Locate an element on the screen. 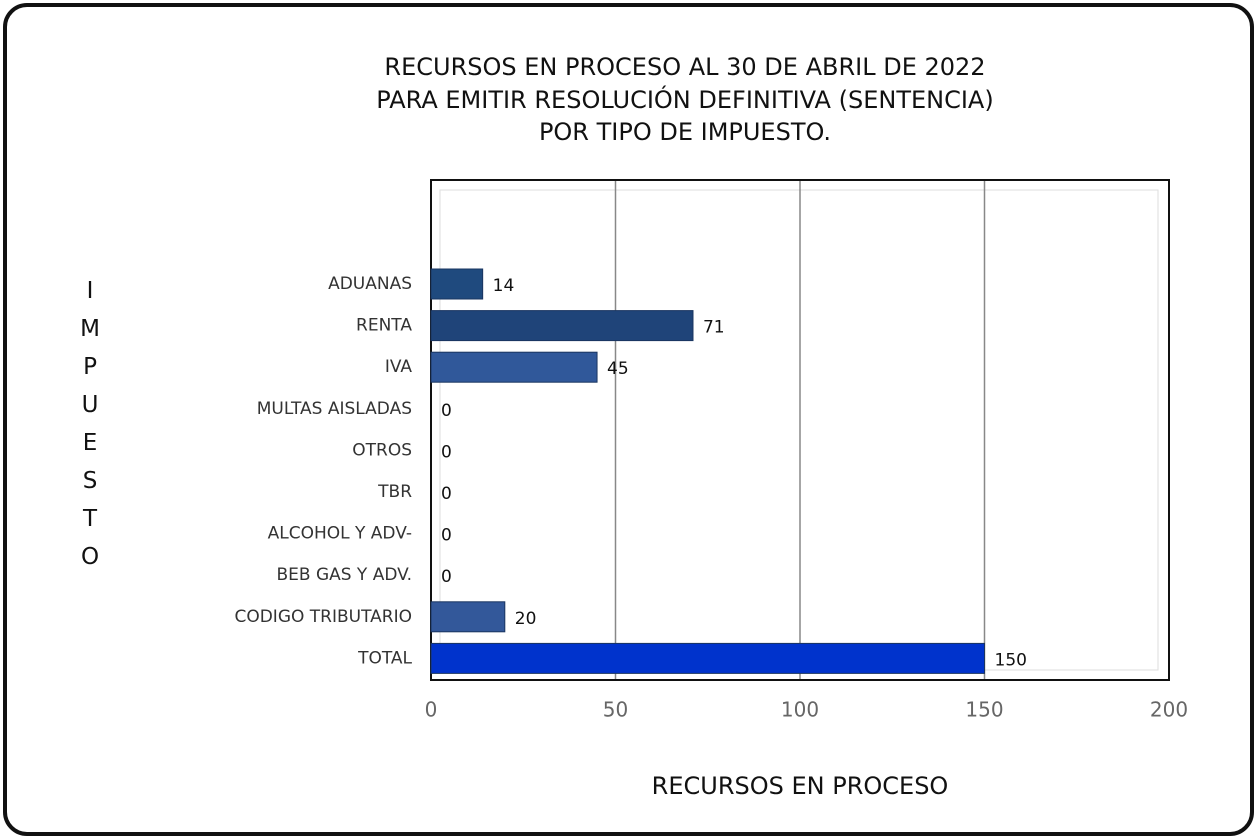  y-tick-label: CODIGO TRIBUTARIO is located at coordinates (323, 617).